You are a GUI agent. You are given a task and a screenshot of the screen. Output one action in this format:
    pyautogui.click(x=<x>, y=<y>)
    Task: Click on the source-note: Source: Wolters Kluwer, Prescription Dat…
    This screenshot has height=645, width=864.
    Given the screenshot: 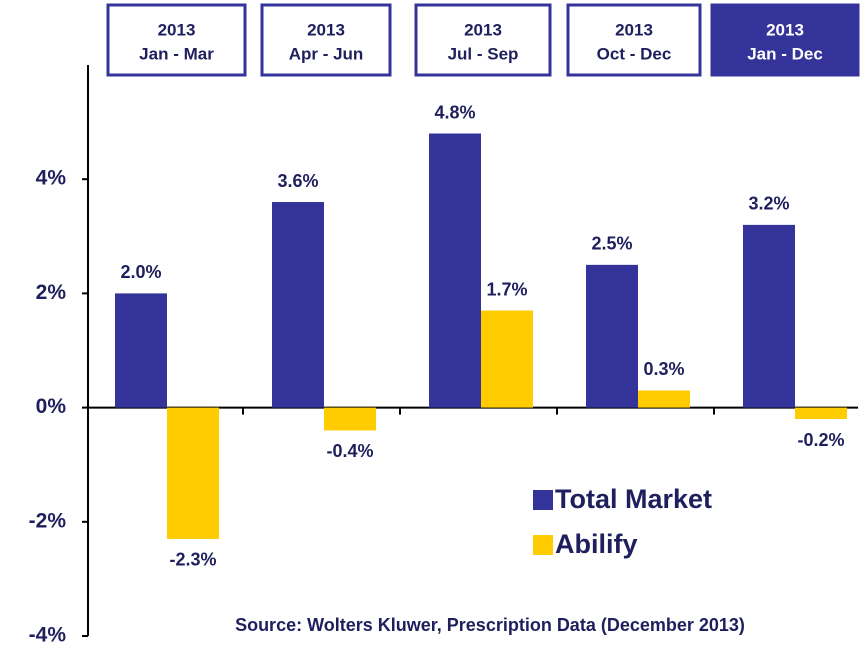 What is the action you would take?
    pyautogui.click(x=490, y=625)
    